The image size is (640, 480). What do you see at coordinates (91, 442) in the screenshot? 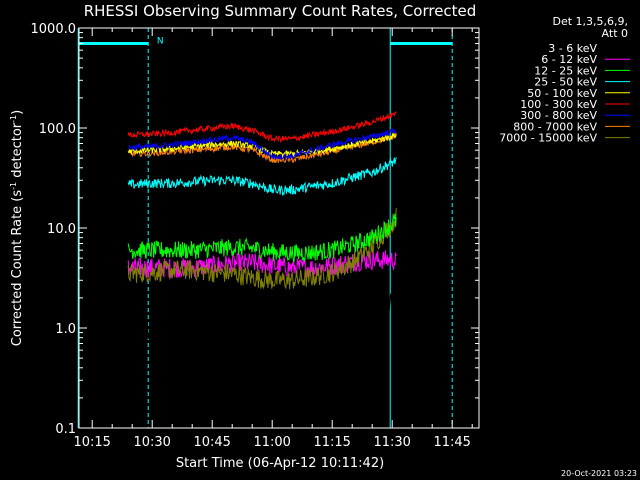
I see `x-tick-label: 10:15` at bounding box center [91, 442].